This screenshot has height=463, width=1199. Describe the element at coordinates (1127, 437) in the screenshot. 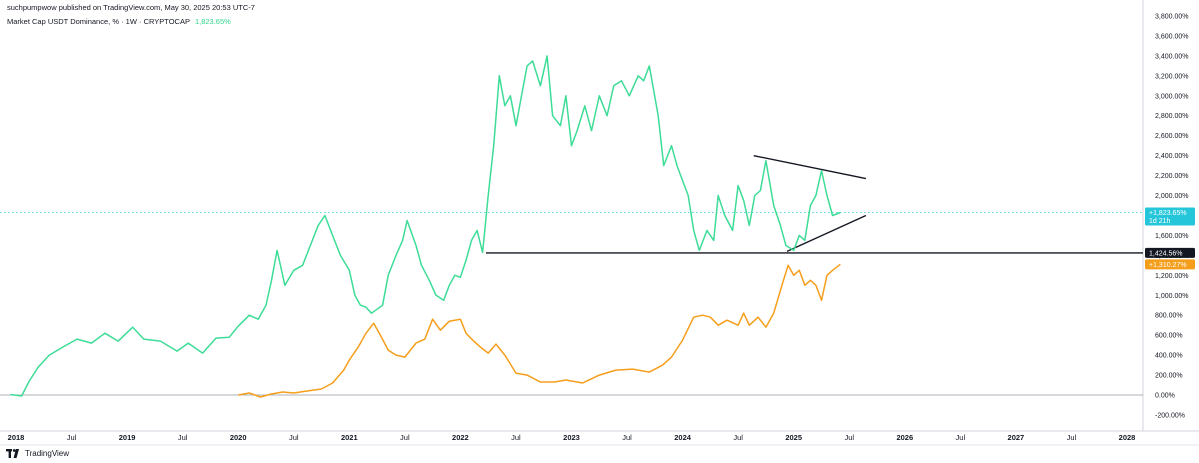

I see `x-tick-label: 2028` at that location.